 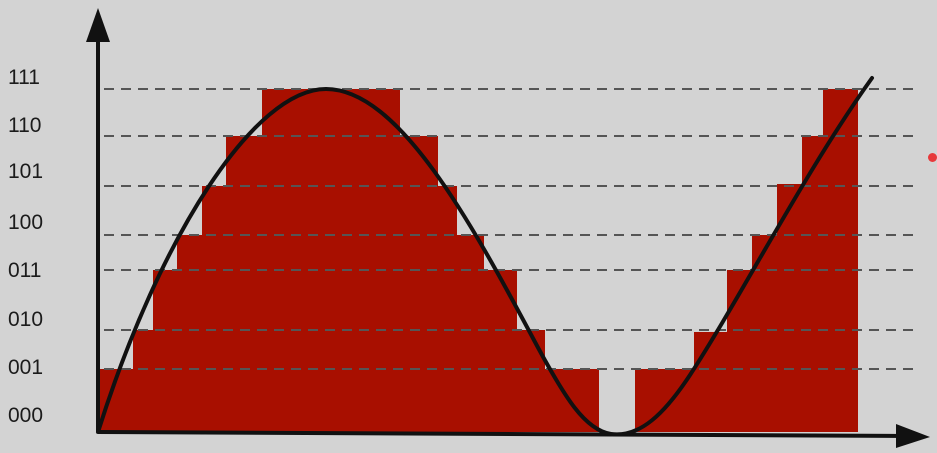 I want to click on level-label-101: 101, so click(x=26, y=171).